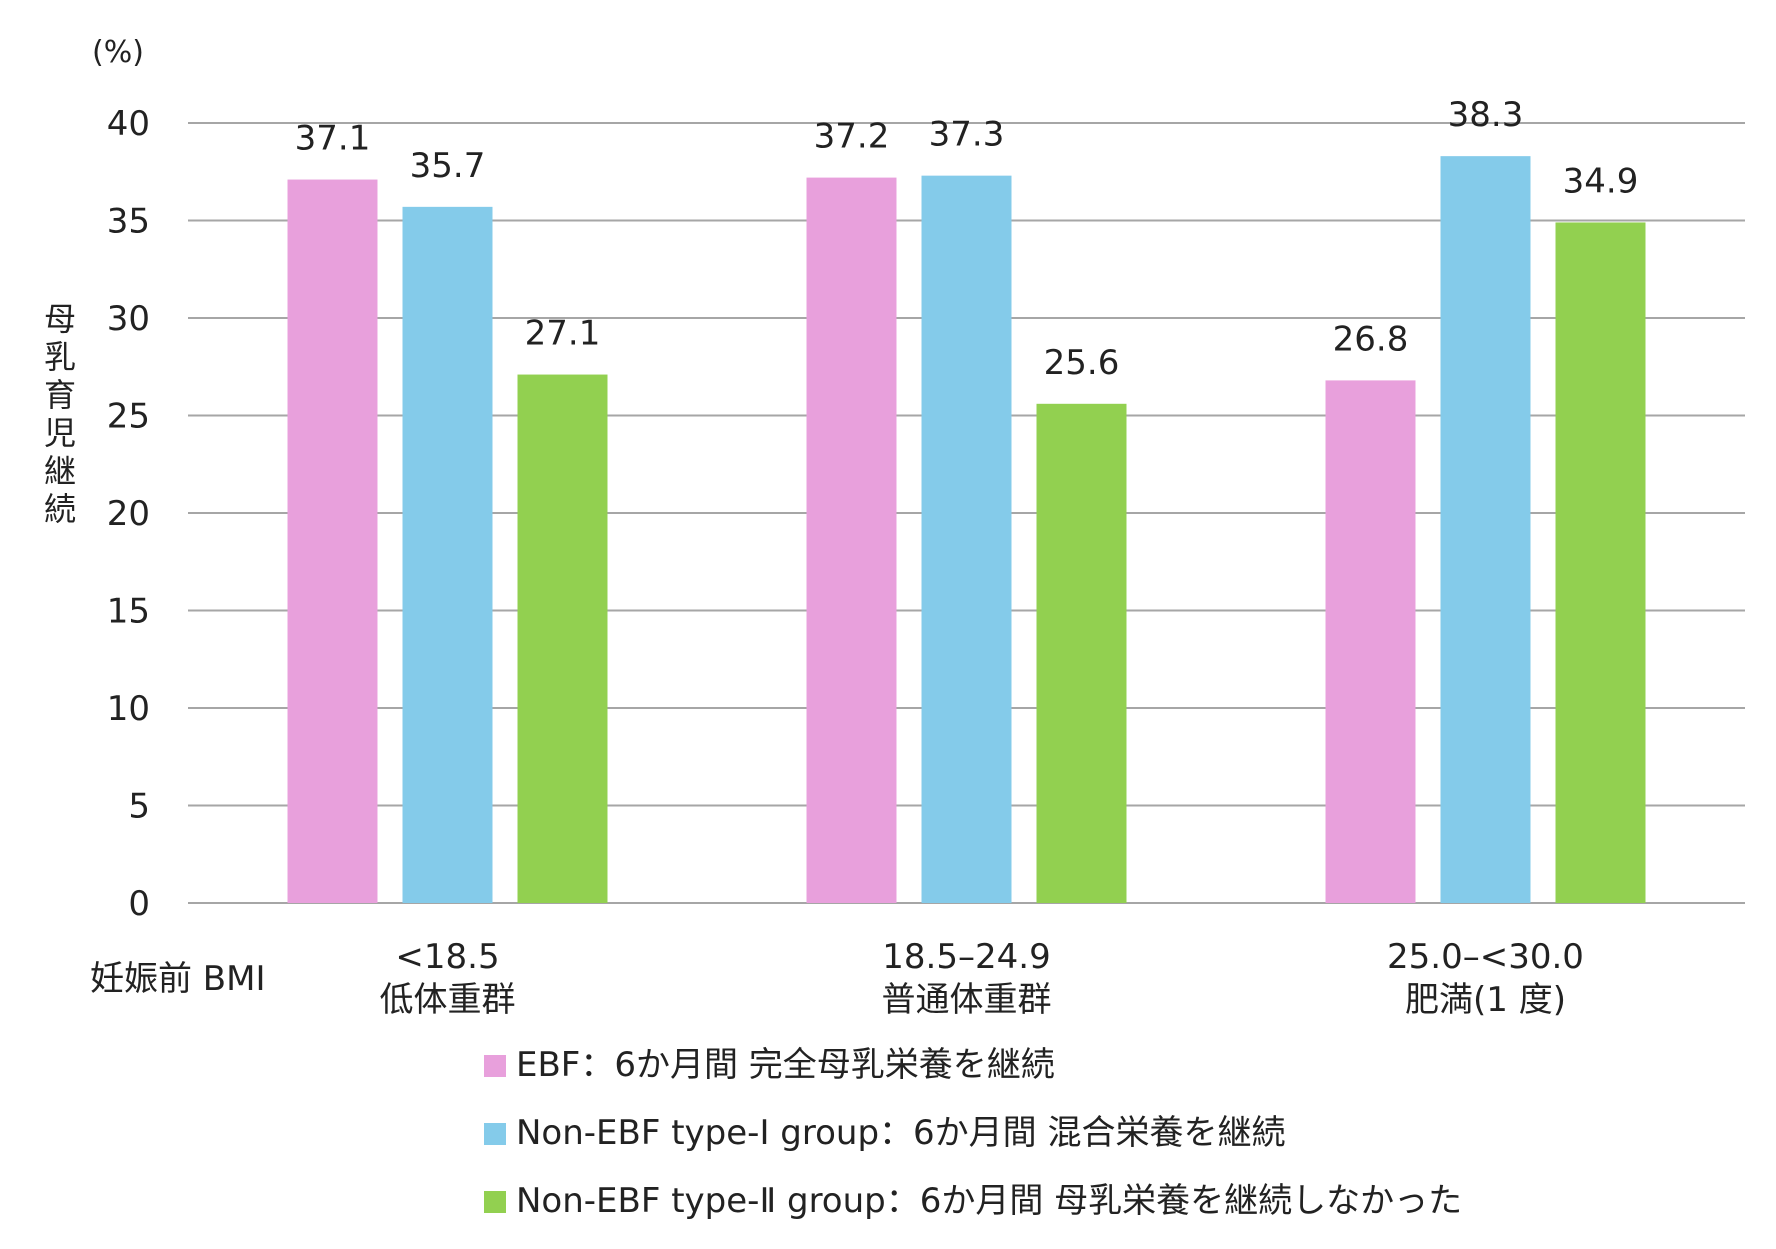 The height and width of the screenshot is (1249, 1776). I want to click on data-label: 26.8, so click(1371, 339).